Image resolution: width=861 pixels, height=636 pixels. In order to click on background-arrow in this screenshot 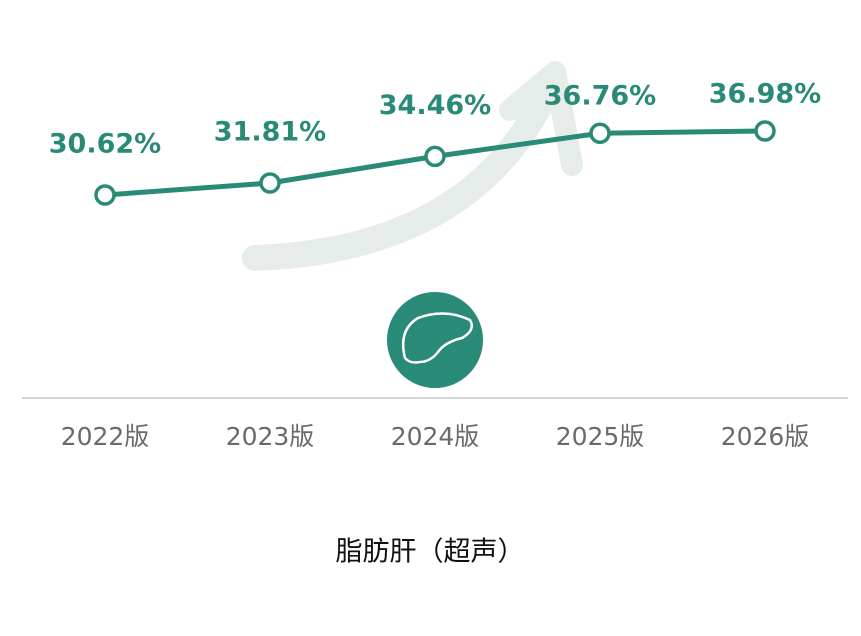, I will do `click(400, 176)`.